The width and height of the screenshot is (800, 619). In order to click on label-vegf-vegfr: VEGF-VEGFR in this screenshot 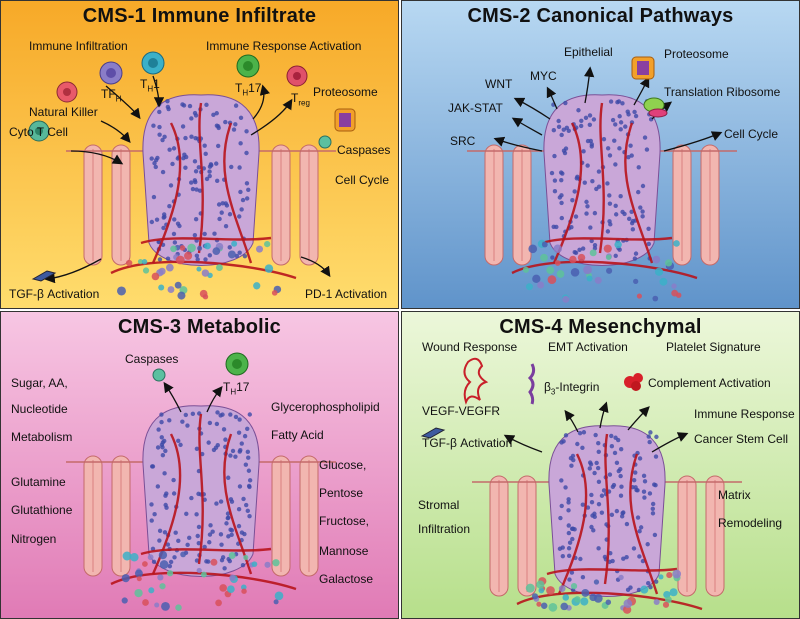, I will do `click(461, 411)`.